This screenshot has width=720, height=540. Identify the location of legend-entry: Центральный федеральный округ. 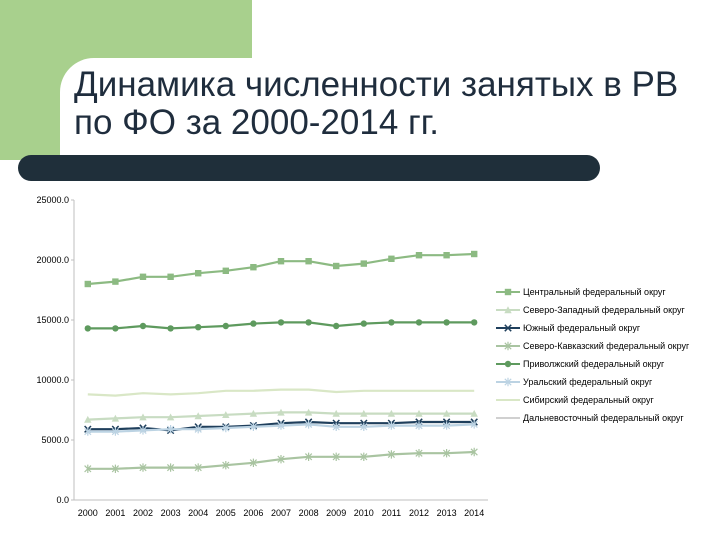
(581, 292).